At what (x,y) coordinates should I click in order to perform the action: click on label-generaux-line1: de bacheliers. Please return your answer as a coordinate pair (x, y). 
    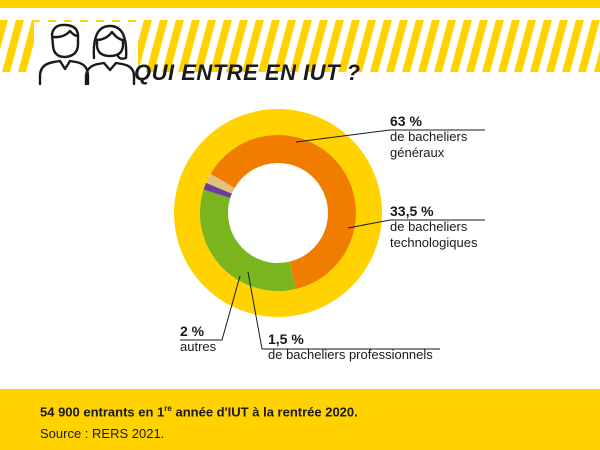
    Looking at the image, I should click on (429, 136).